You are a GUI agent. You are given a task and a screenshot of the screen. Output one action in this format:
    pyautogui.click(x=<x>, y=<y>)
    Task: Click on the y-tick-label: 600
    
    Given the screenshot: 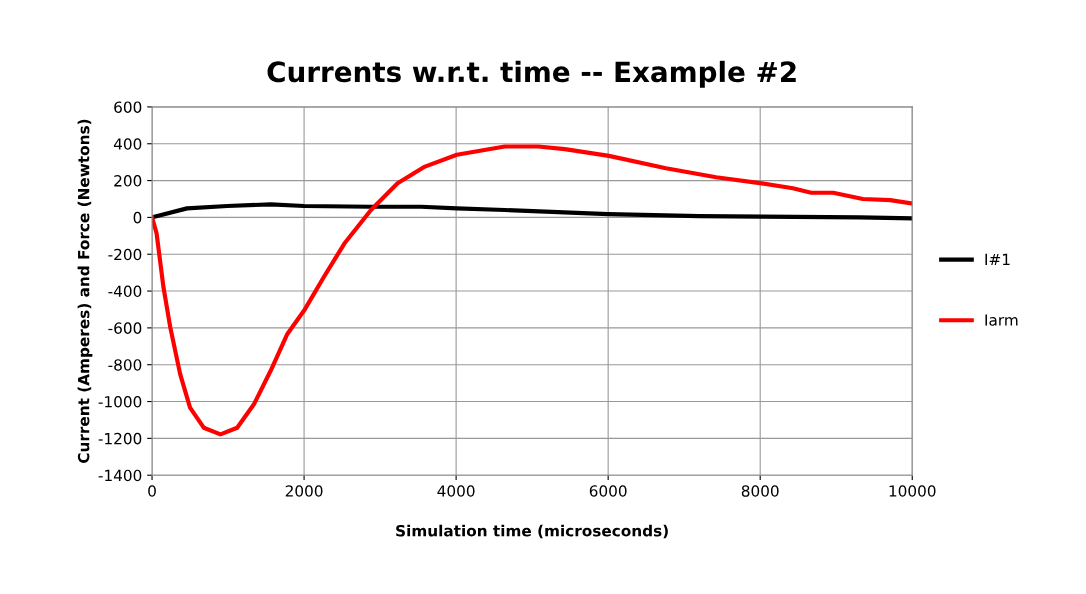 What is the action you would take?
    pyautogui.click(x=128, y=107)
    